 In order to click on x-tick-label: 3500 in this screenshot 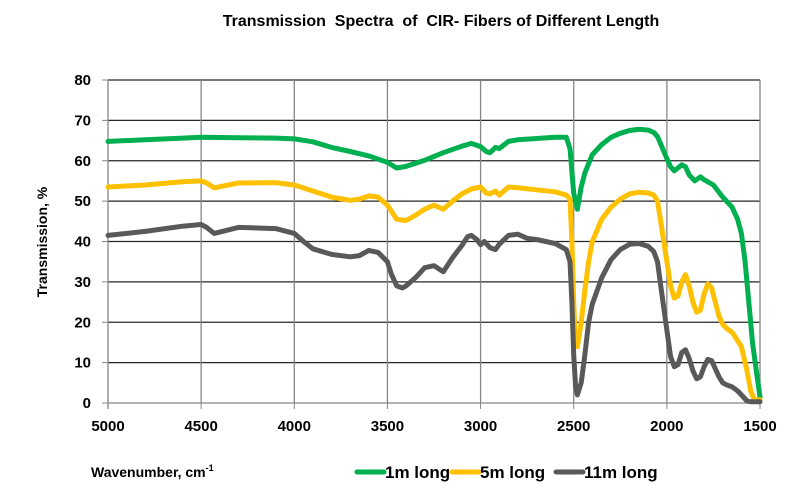, I will do `click(387, 426)`.